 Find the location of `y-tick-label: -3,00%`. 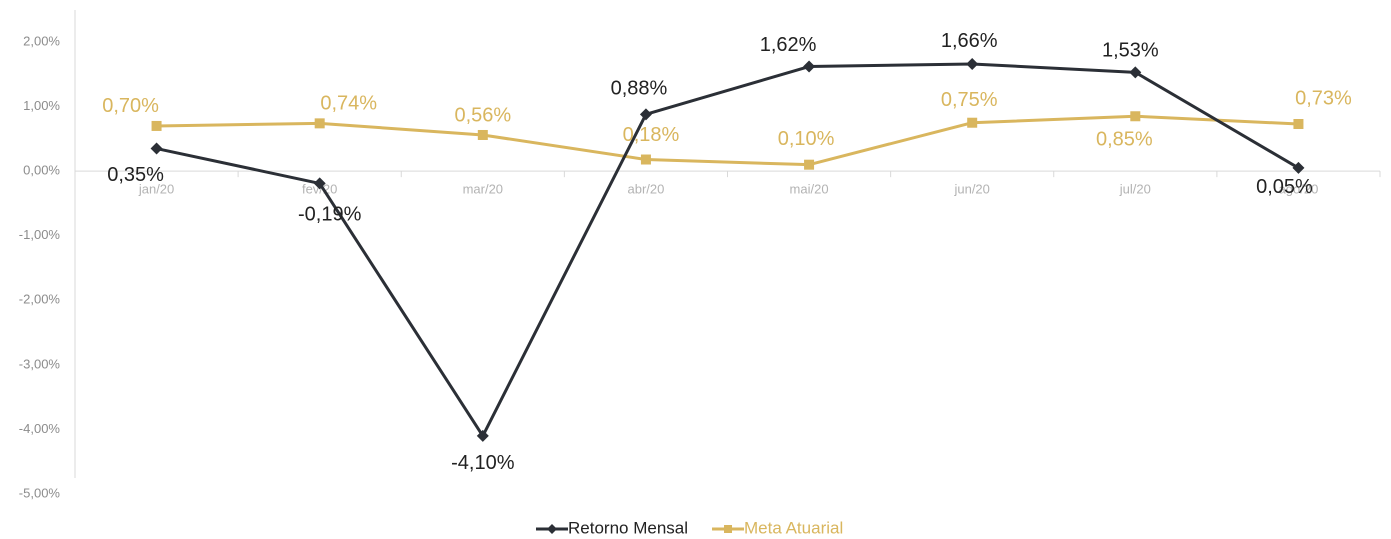

y-tick-label: -3,00% is located at coordinates (40, 363).